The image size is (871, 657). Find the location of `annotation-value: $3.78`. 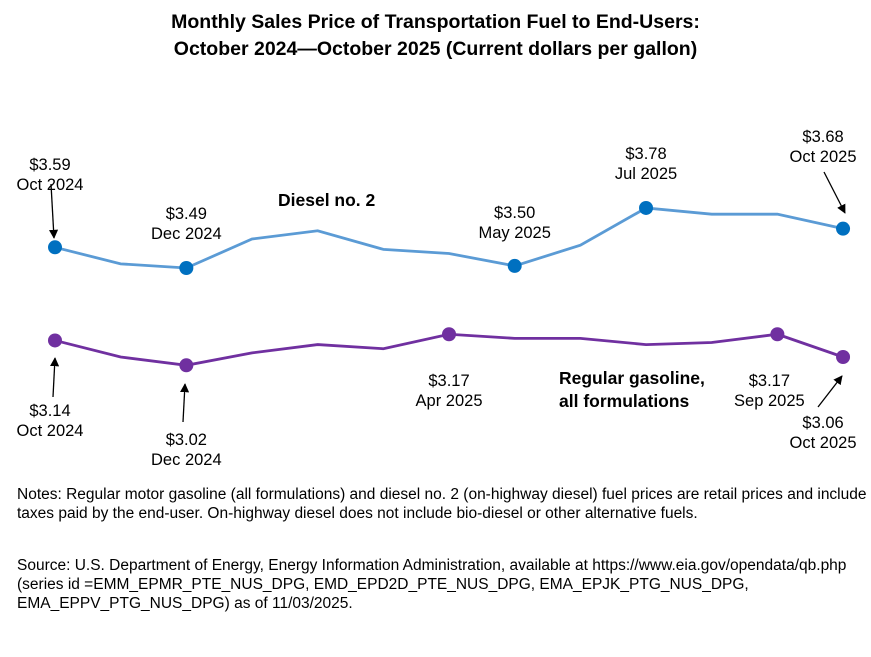

annotation-value: $3.78 is located at coordinates (645, 154).